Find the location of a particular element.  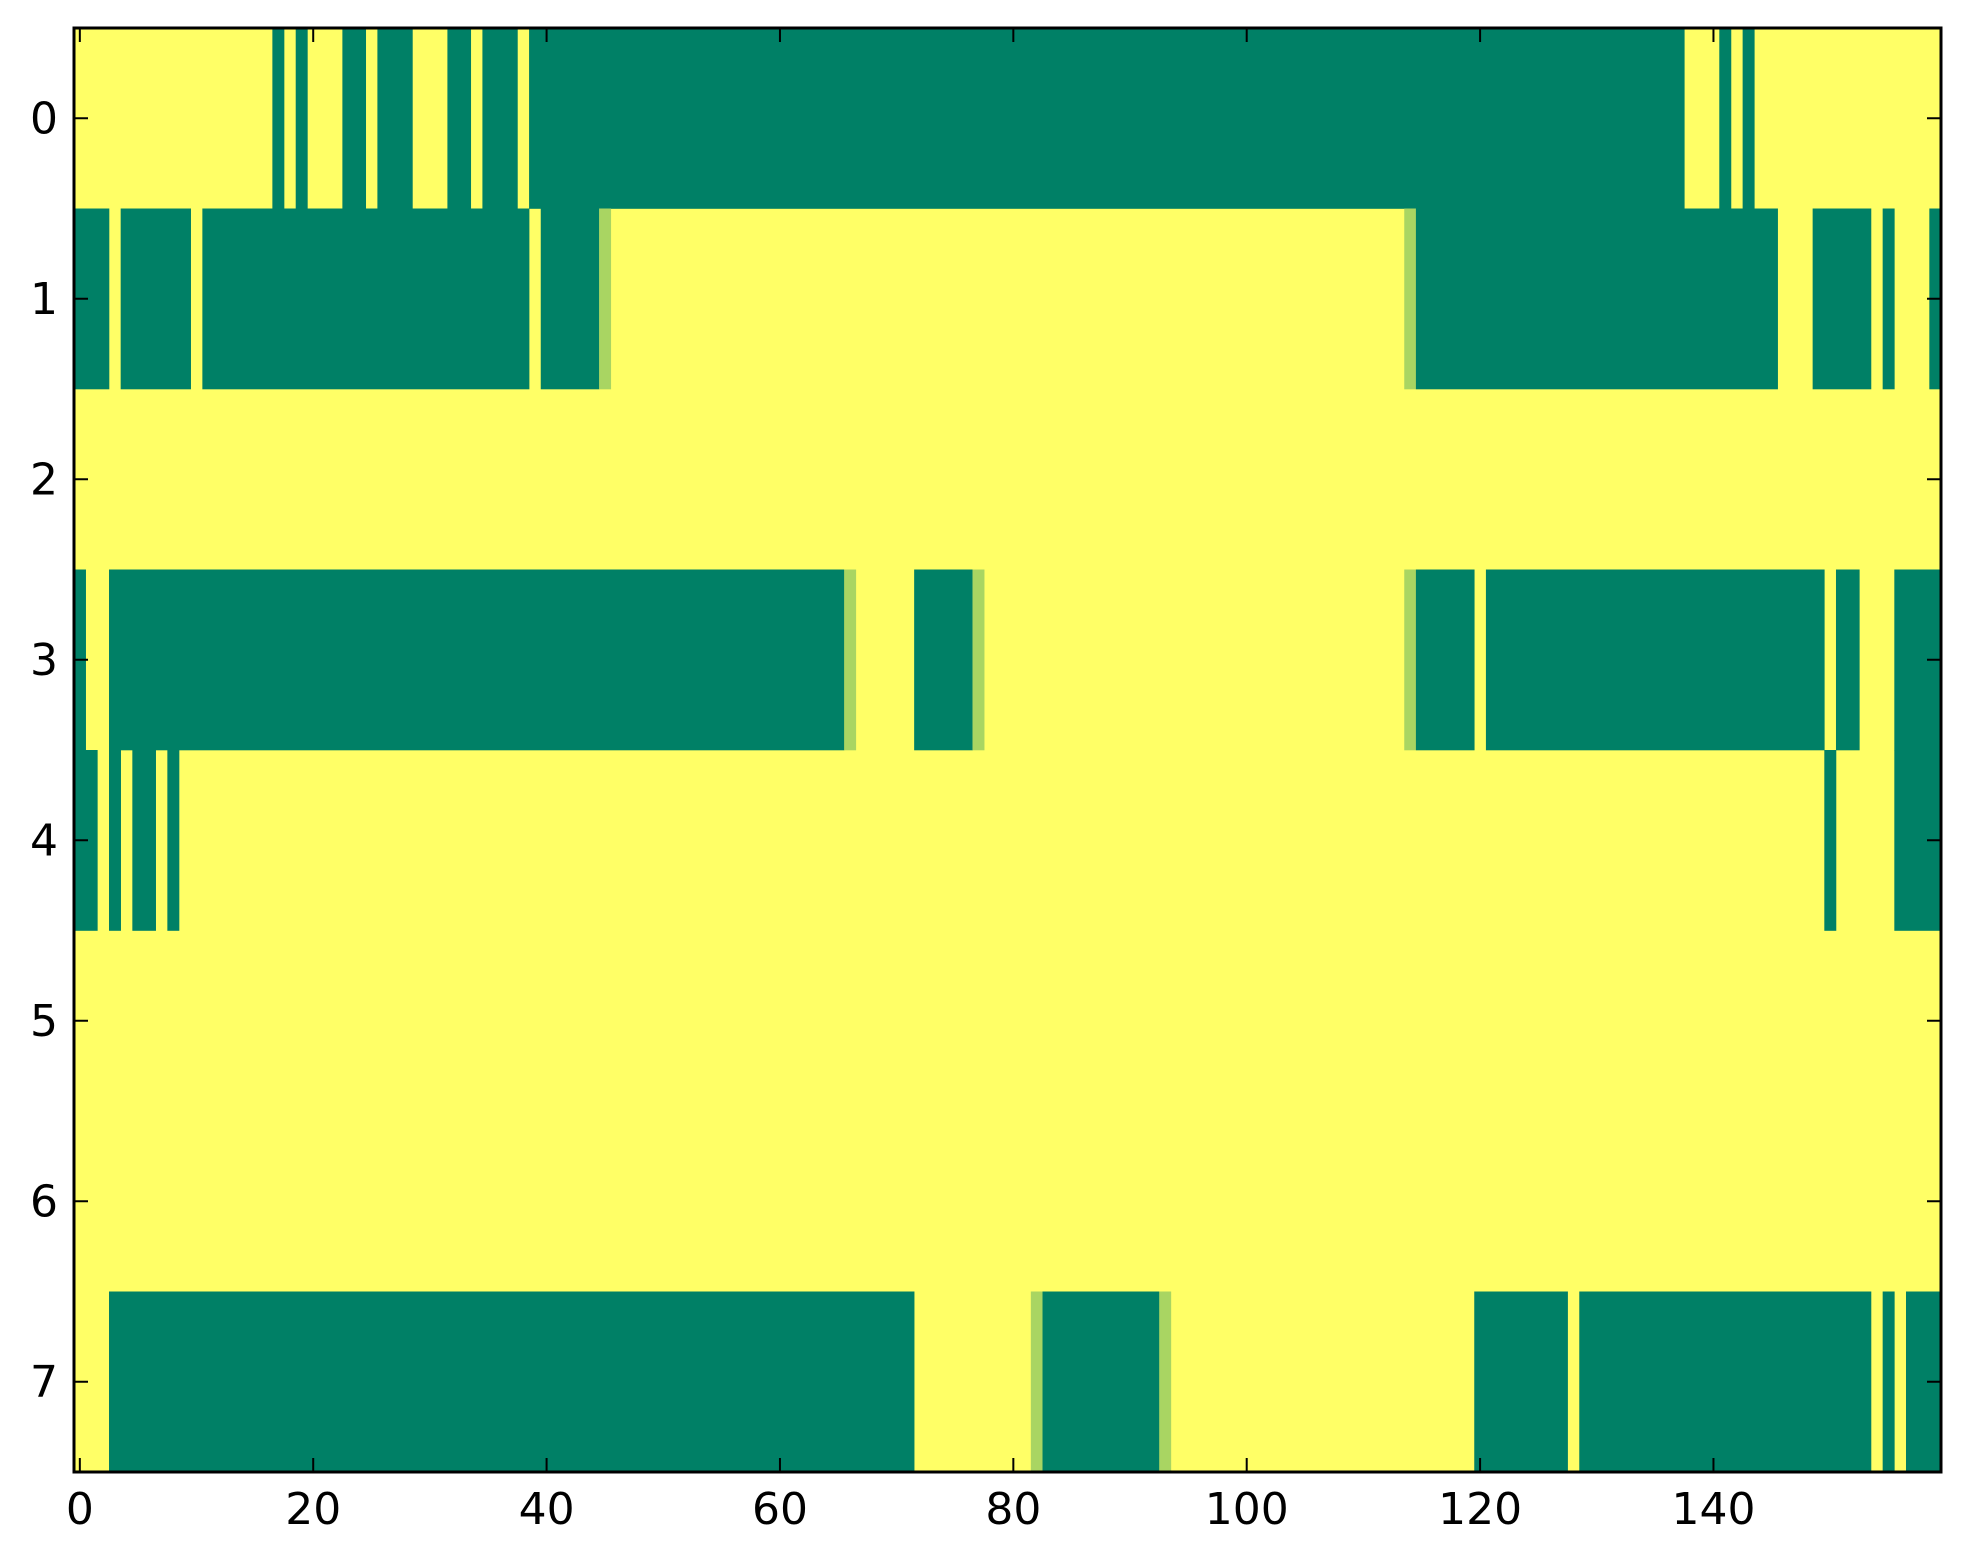

x-tick-label: 60 is located at coordinates (780, 1509).